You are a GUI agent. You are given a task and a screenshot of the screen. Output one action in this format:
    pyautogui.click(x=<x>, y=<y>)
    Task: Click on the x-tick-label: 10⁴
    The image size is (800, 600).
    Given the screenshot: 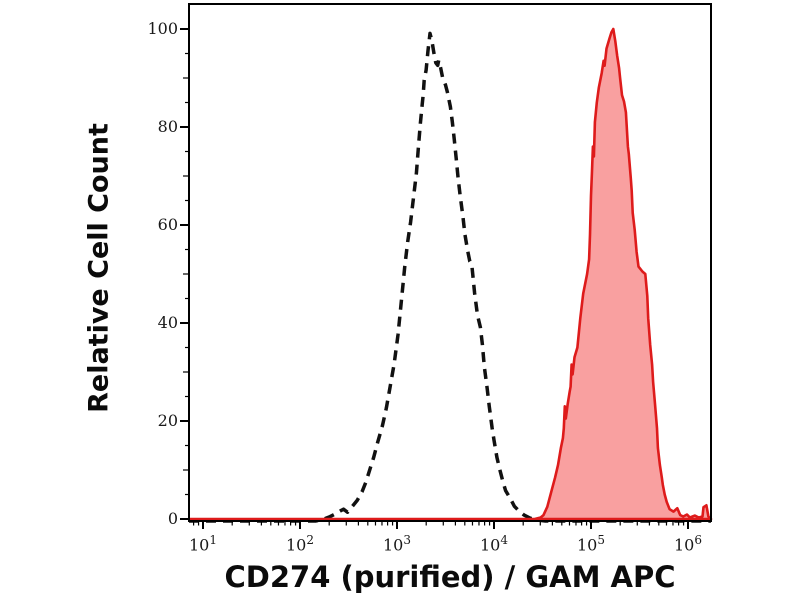 What is the action you would take?
    pyautogui.click(x=494, y=544)
    